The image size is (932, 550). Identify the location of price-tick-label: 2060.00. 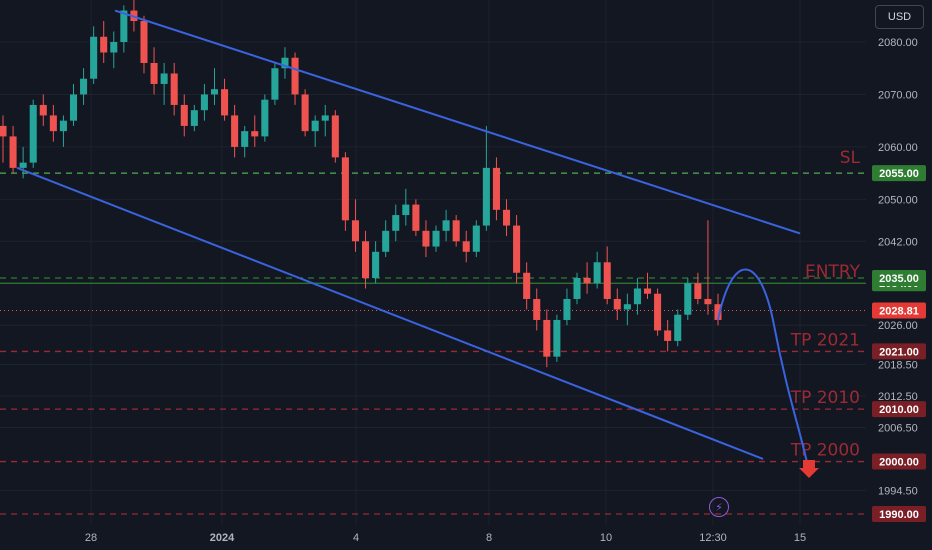
(898, 148).